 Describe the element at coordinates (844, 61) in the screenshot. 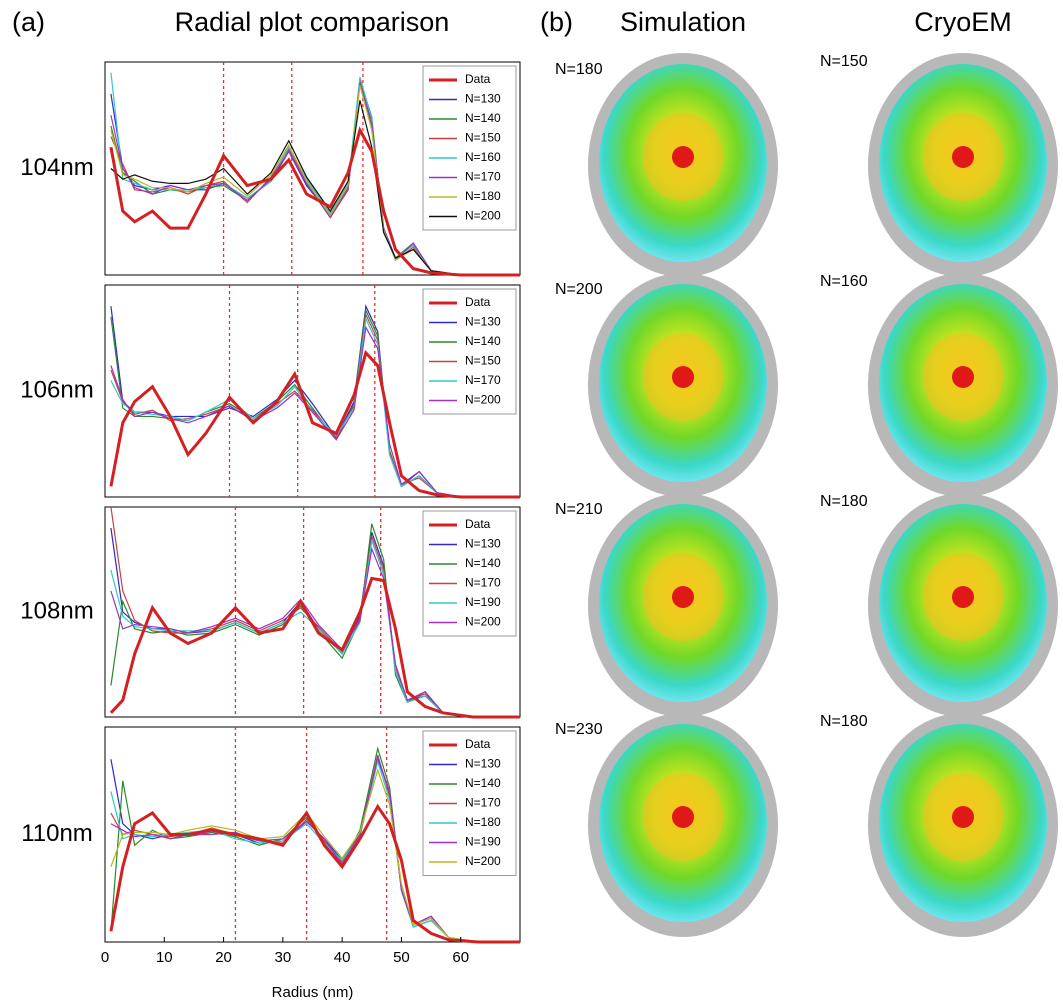

I see `structure-label: N=150` at that location.